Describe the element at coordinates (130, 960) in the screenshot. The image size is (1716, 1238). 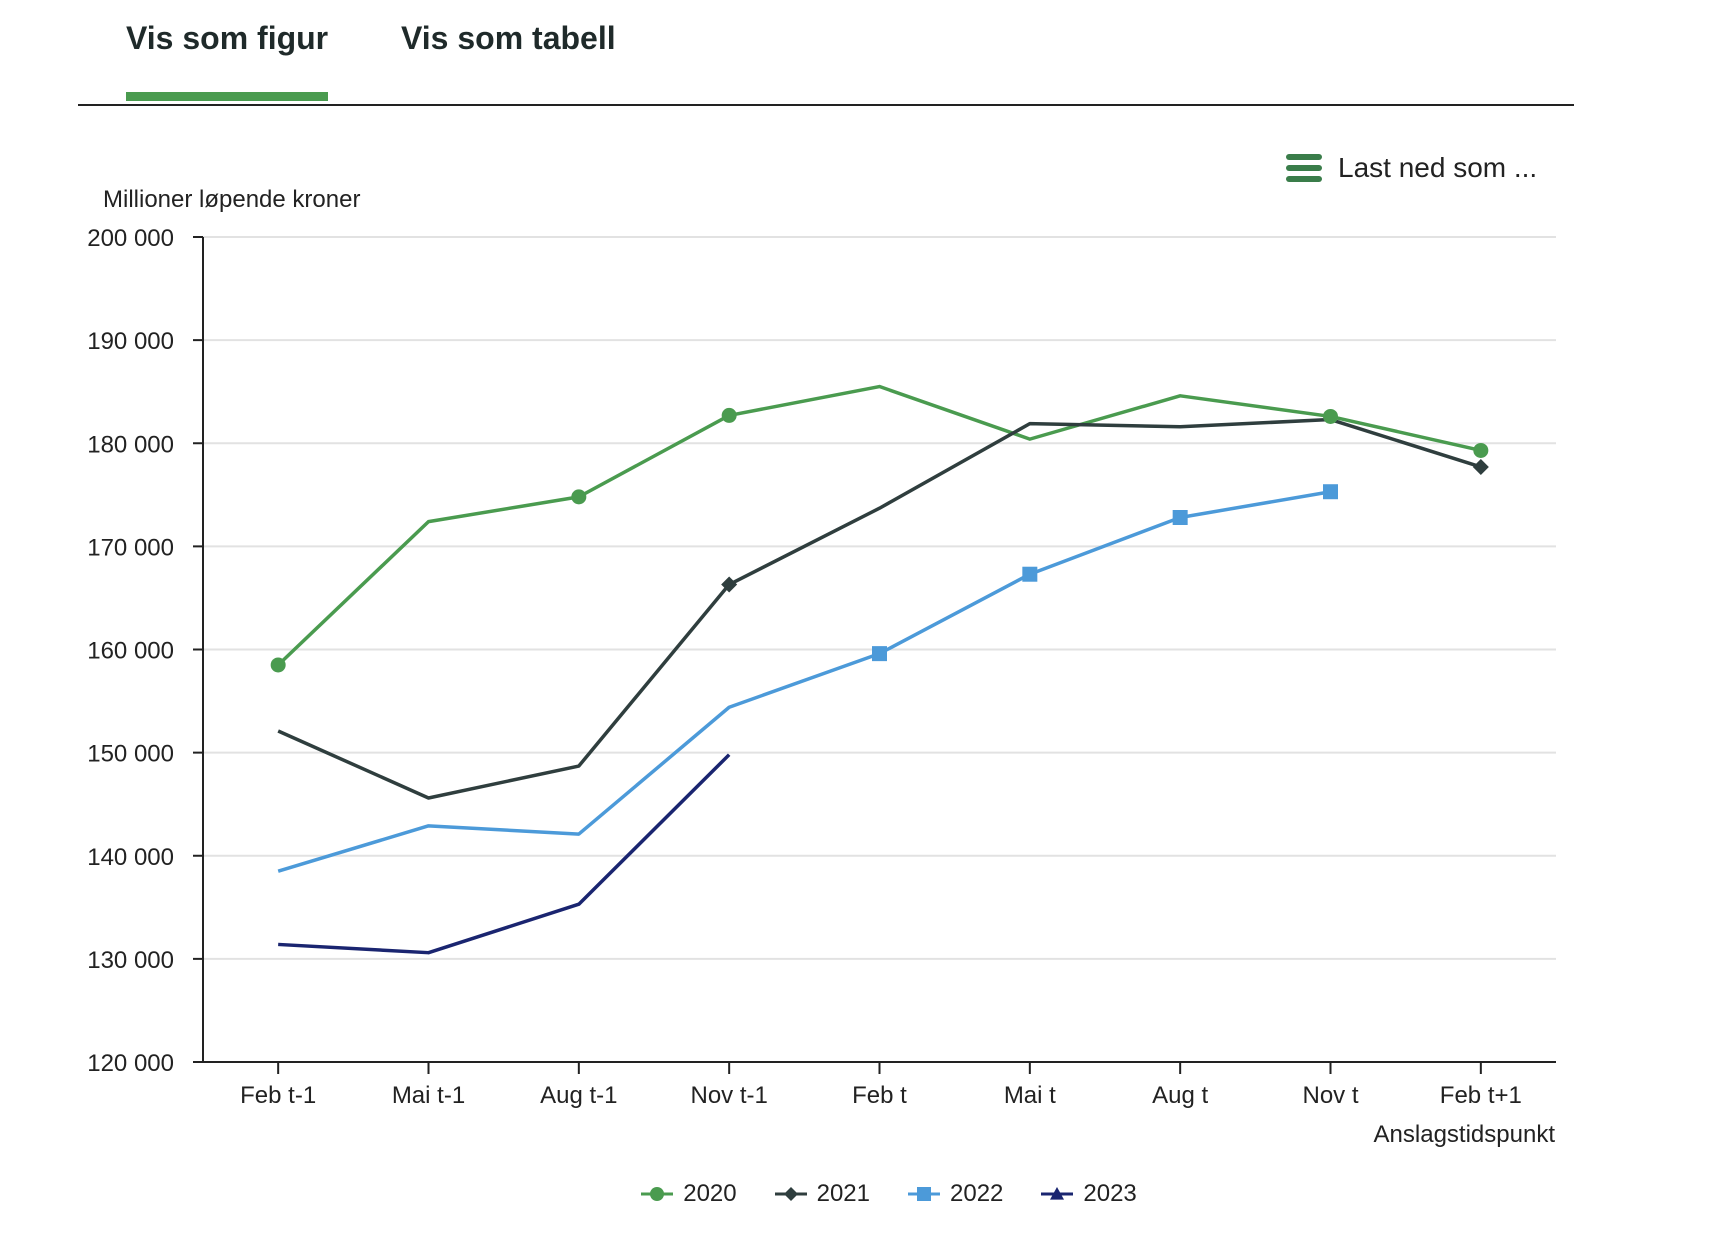
I see `y-tick-label: 130 000` at that location.